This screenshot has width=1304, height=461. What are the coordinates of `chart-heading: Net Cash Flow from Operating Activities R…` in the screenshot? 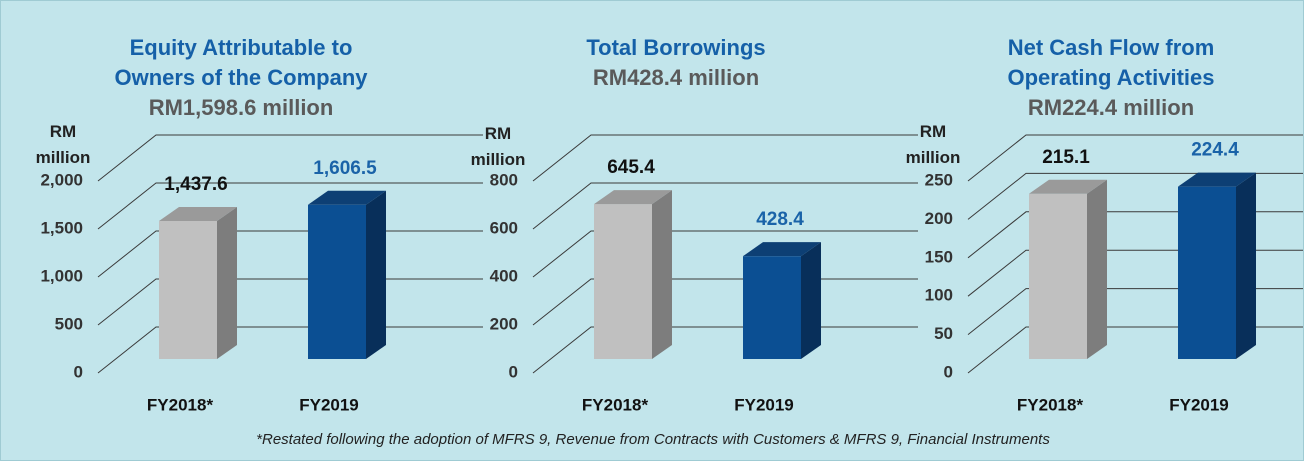 It's located at (1111, 78).